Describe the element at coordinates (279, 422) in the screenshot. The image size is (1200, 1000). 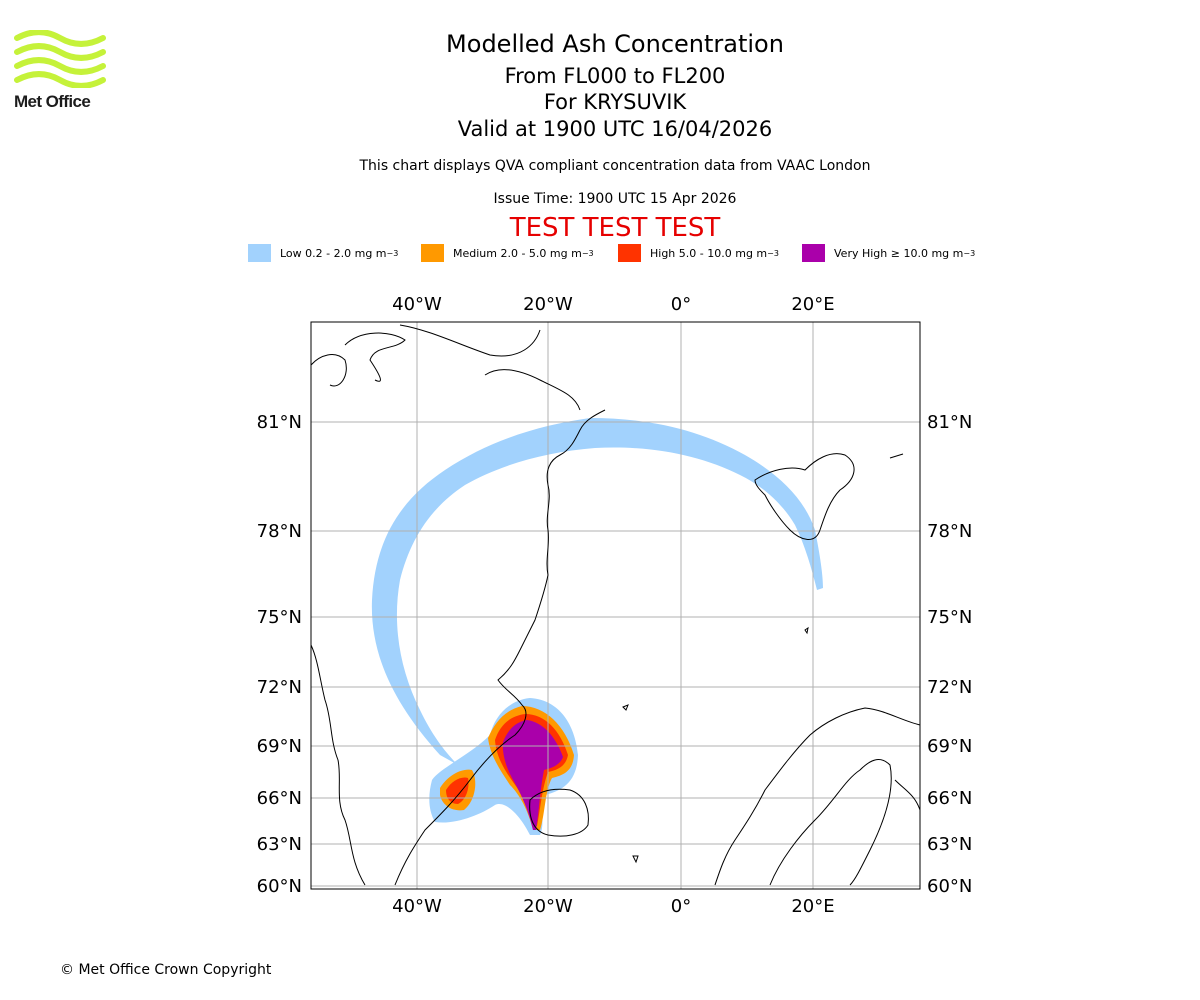
I see `lat-label-left: 81°N` at that location.